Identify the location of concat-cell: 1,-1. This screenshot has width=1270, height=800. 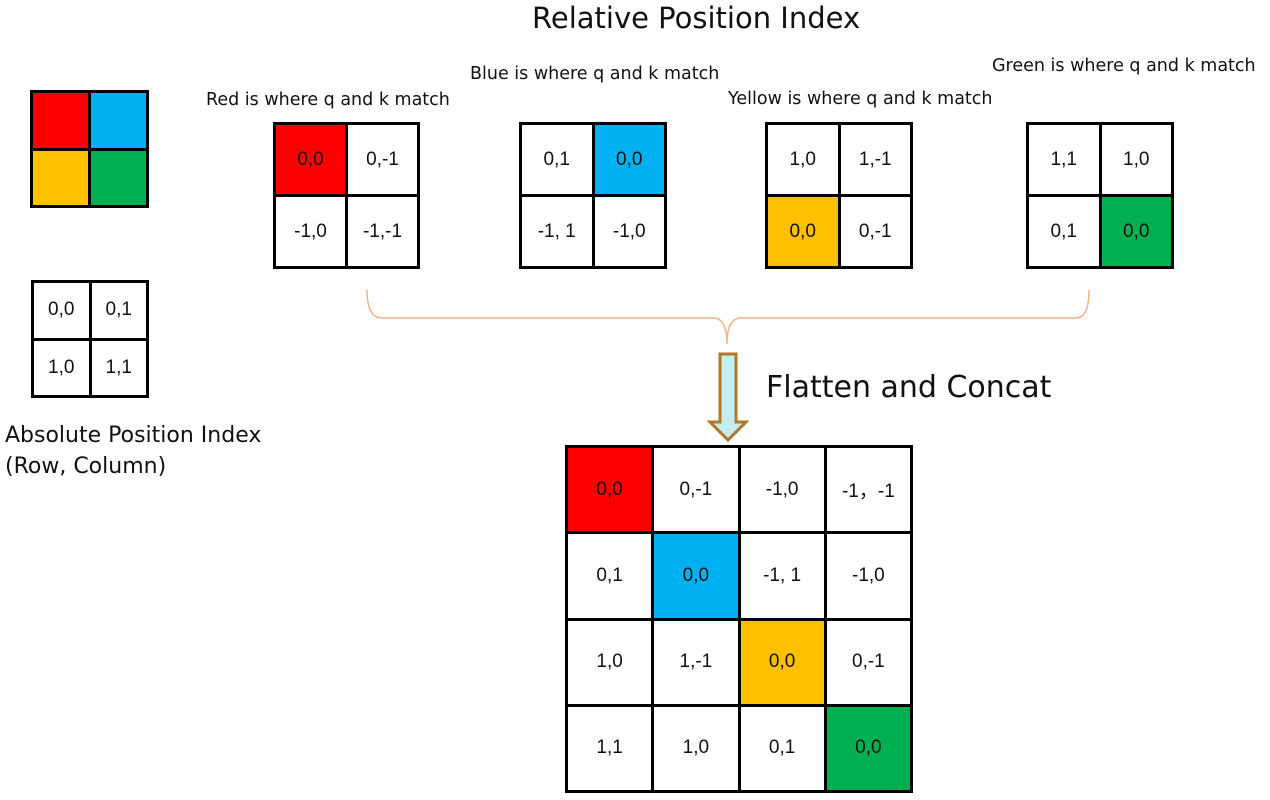
(696, 662).